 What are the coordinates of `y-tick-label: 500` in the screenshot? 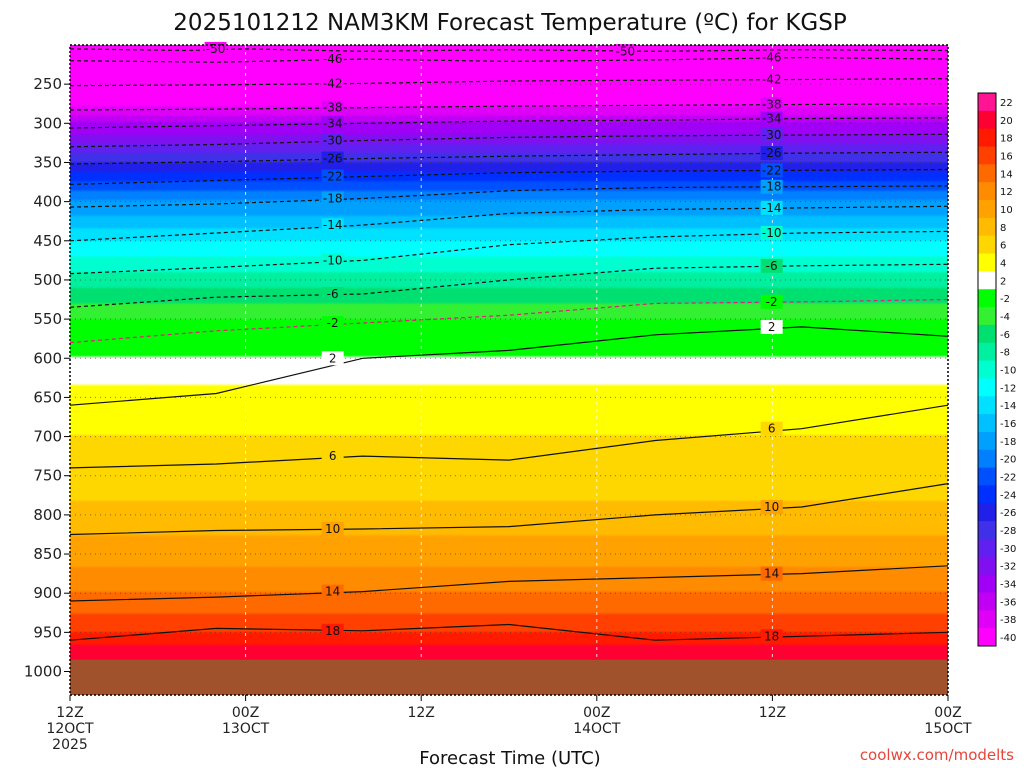 It's located at (47, 280).